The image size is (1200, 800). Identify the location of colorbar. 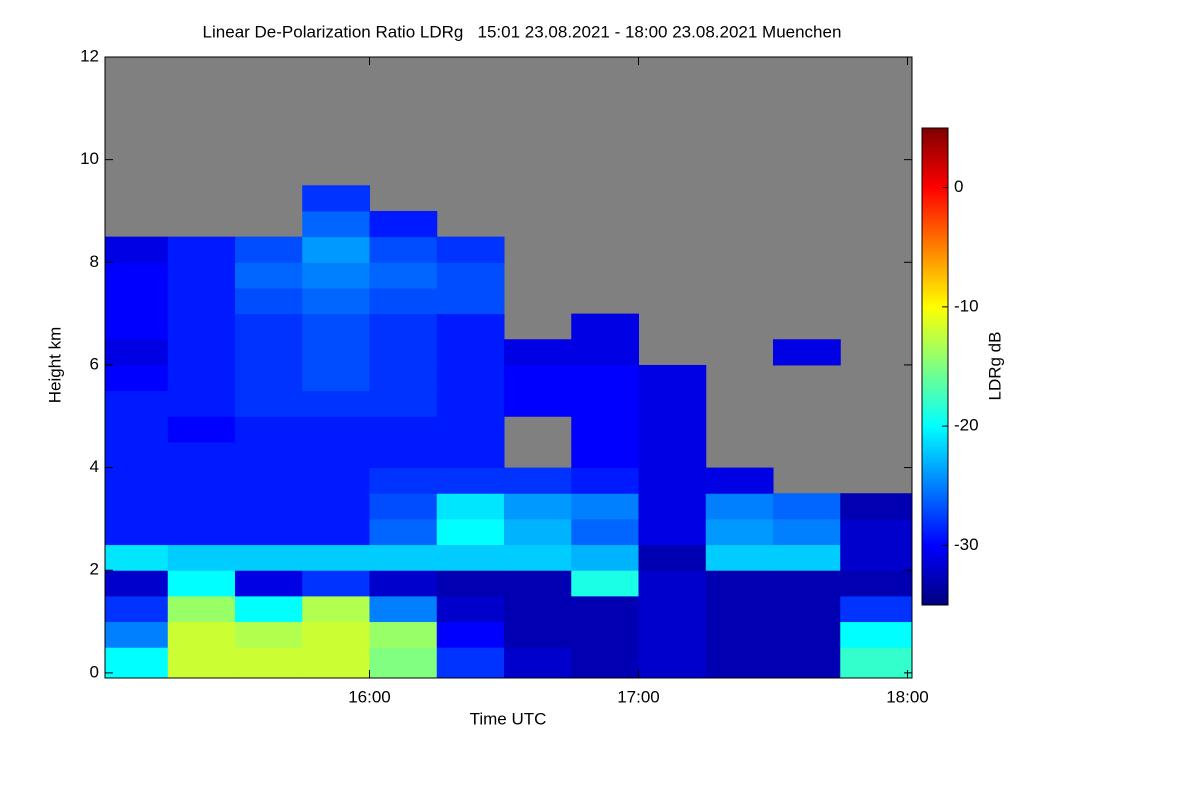
(935, 366).